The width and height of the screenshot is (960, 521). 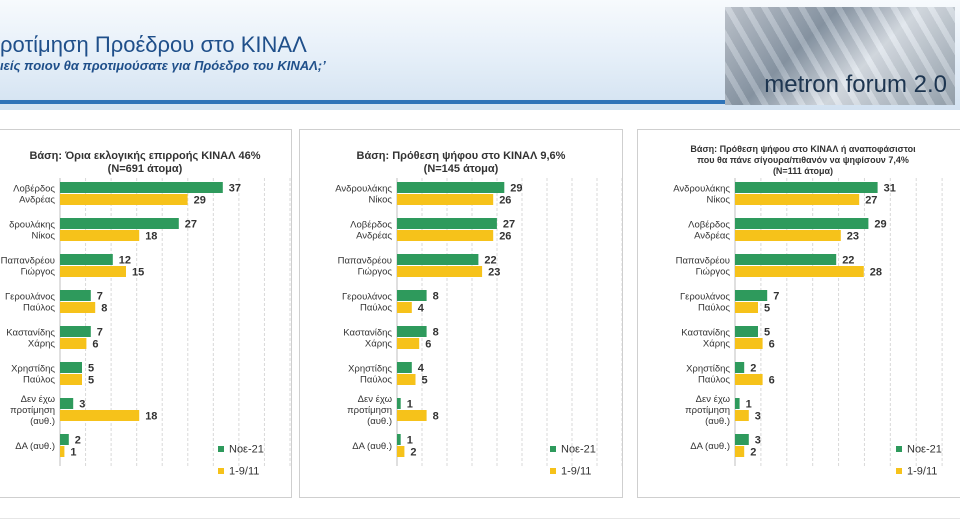 What do you see at coordinates (138, 273) in the screenshot?
I see `data-label: 15` at bounding box center [138, 273].